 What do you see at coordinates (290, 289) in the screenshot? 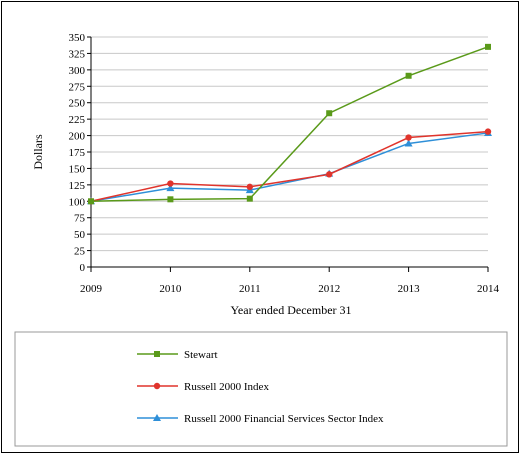
I see `x-tick-labels: 2009 2010 2011 2012 2013 2014` at bounding box center [290, 289].